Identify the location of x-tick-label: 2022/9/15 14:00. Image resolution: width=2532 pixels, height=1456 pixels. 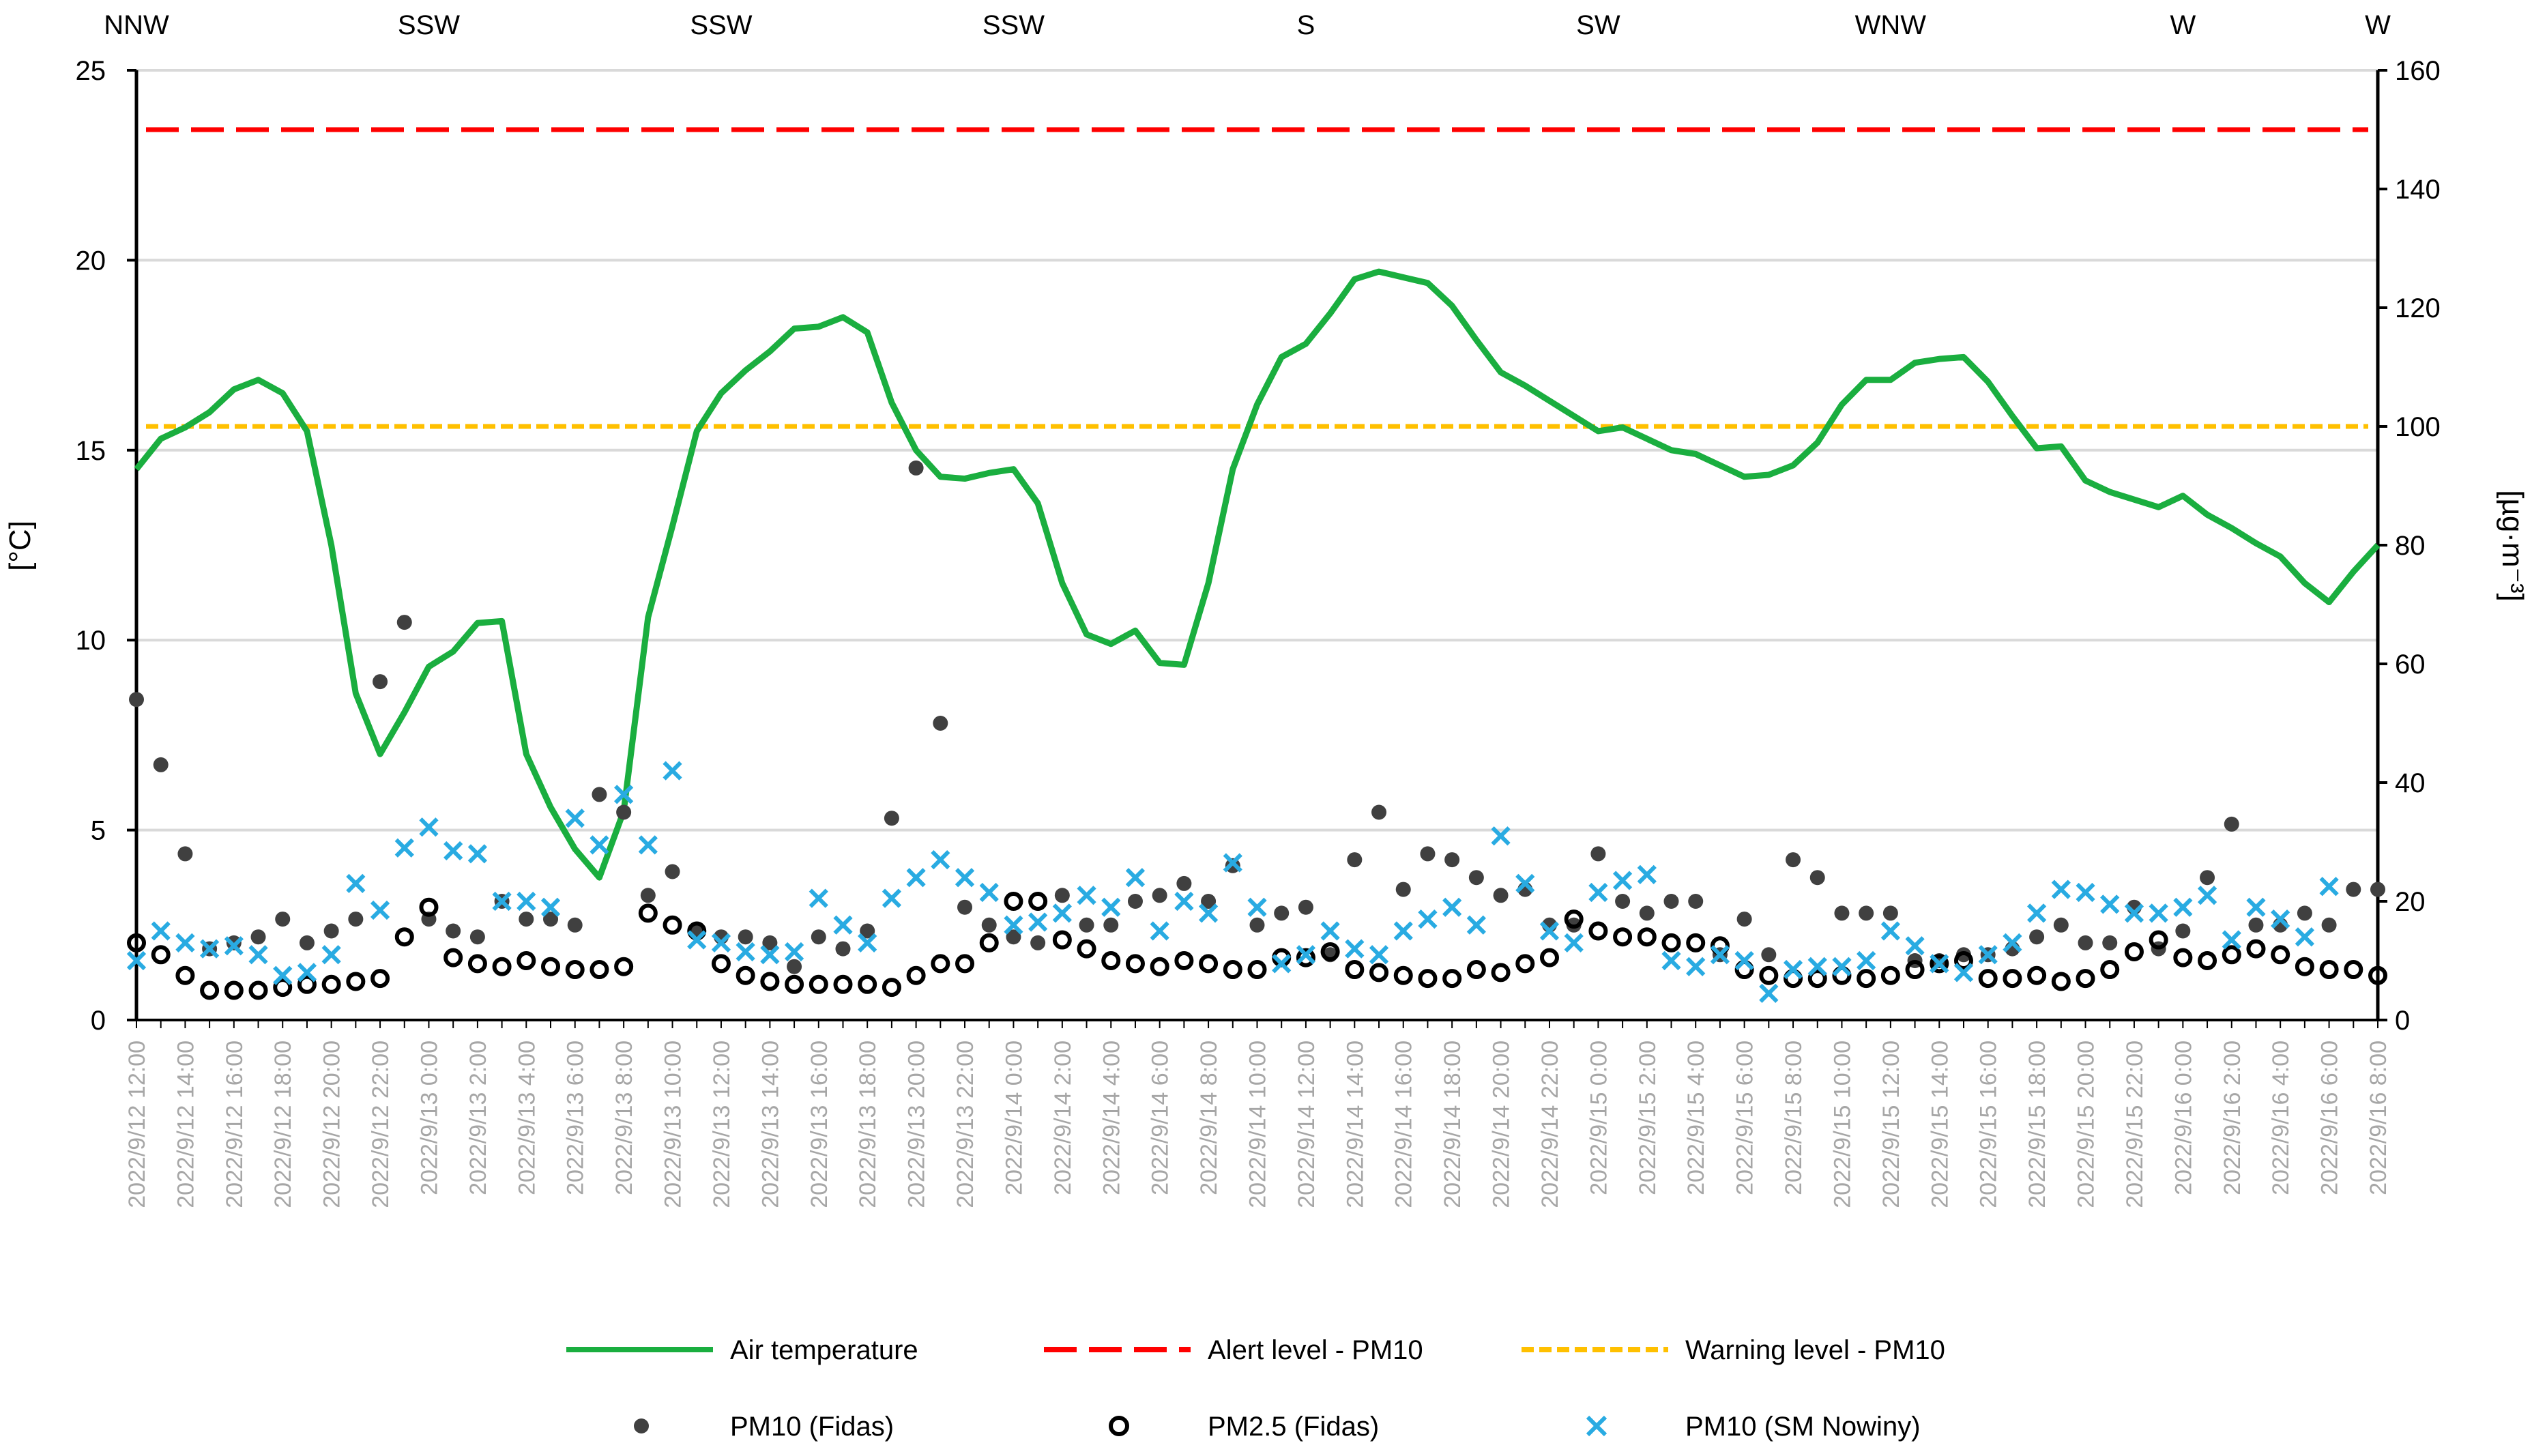
(1940, 1124).